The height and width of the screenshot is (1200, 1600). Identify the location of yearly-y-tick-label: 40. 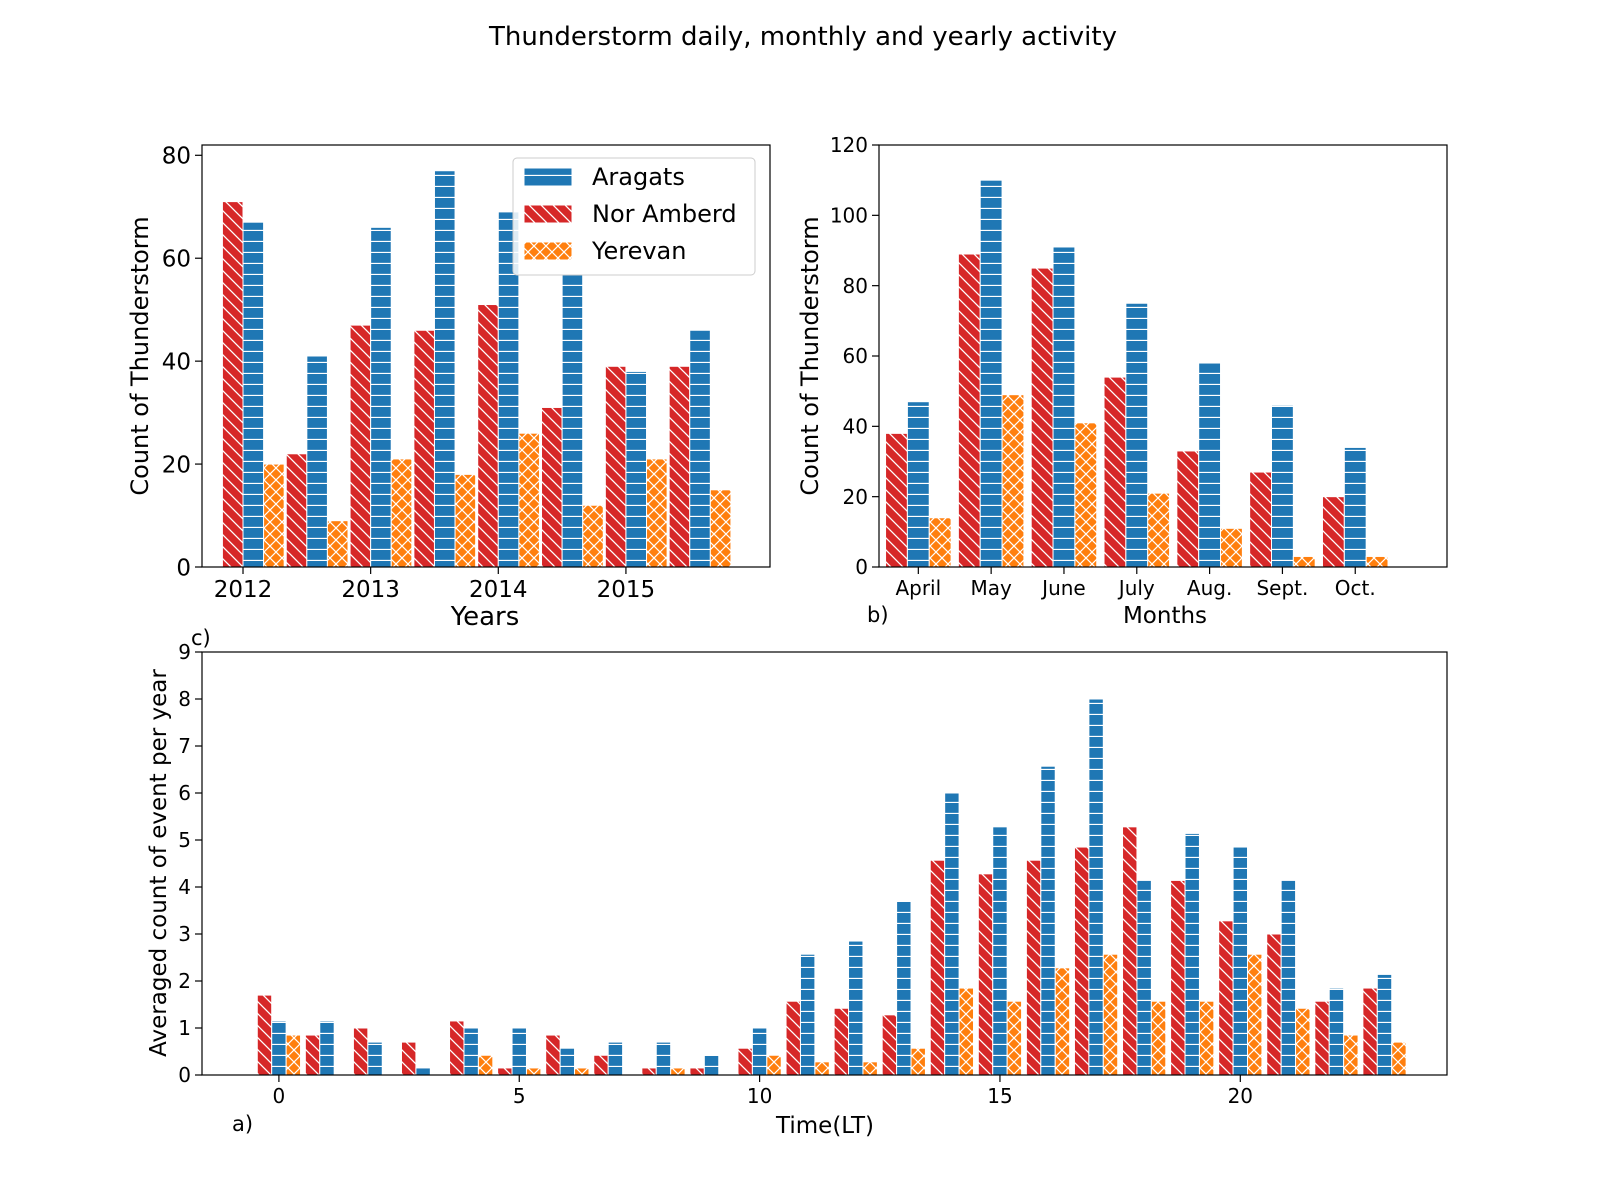
(176, 362).